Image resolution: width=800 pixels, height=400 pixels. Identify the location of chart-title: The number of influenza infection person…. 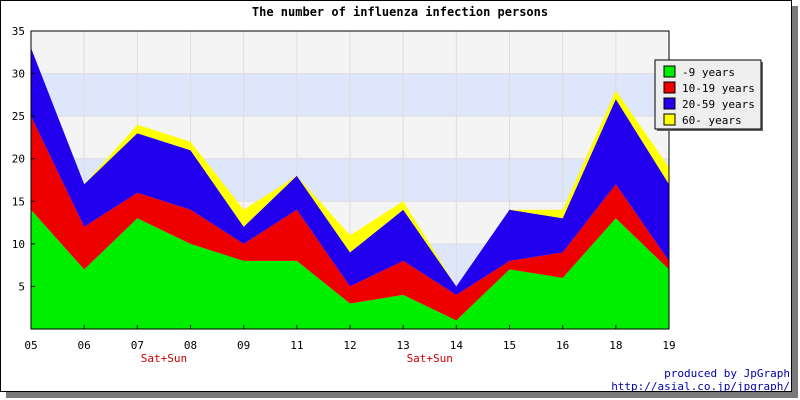
(400, 12).